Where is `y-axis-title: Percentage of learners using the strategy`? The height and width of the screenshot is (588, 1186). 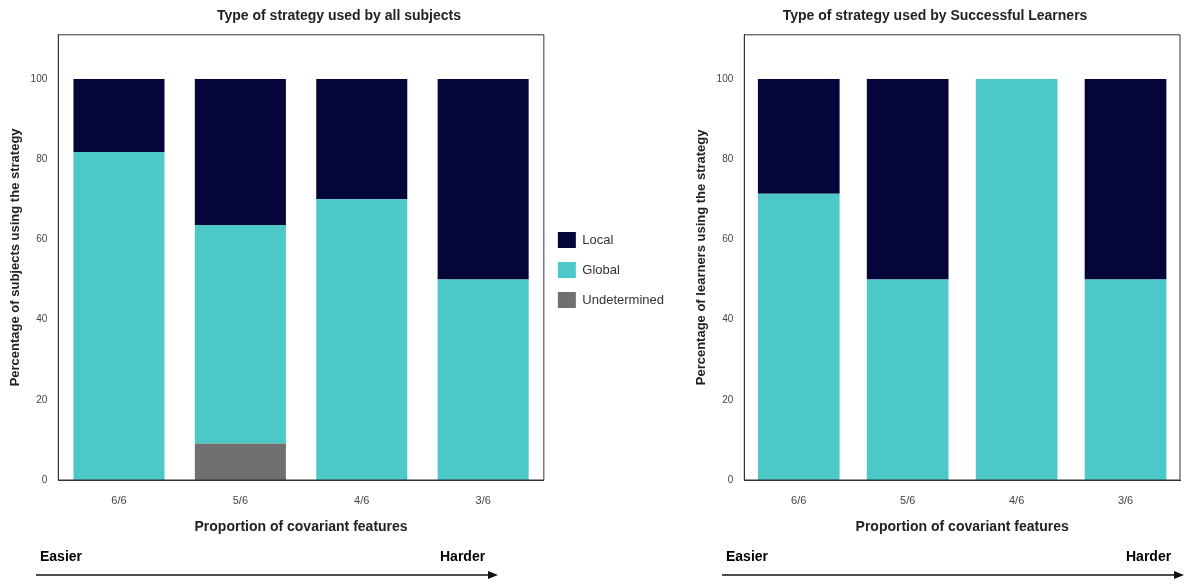 y-axis-title: Percentage of learners using the strategy is located at coordinates (701, 257).